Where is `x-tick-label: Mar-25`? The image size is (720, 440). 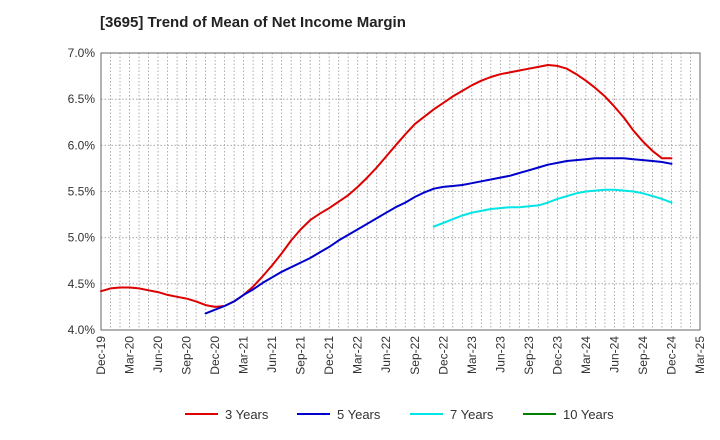 x-tick-label: Mar-25 is located at coordinates (700, 355).